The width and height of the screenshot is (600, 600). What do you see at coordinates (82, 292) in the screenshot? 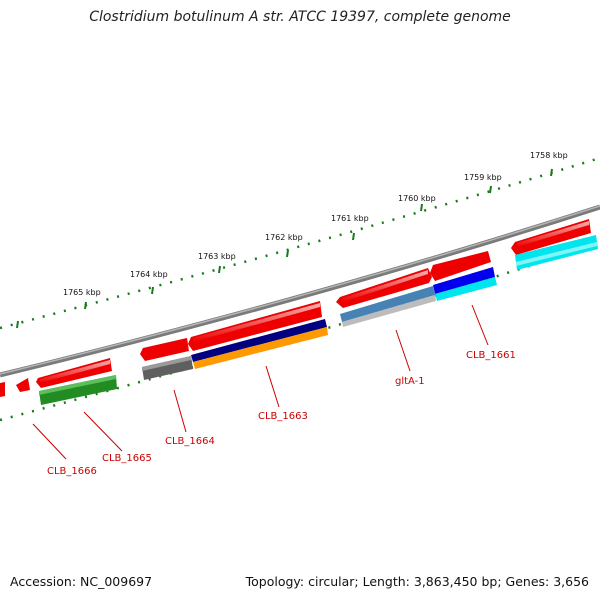
I see `tick-label-1765: 1765 kbp` at bounding box center [82, 292].